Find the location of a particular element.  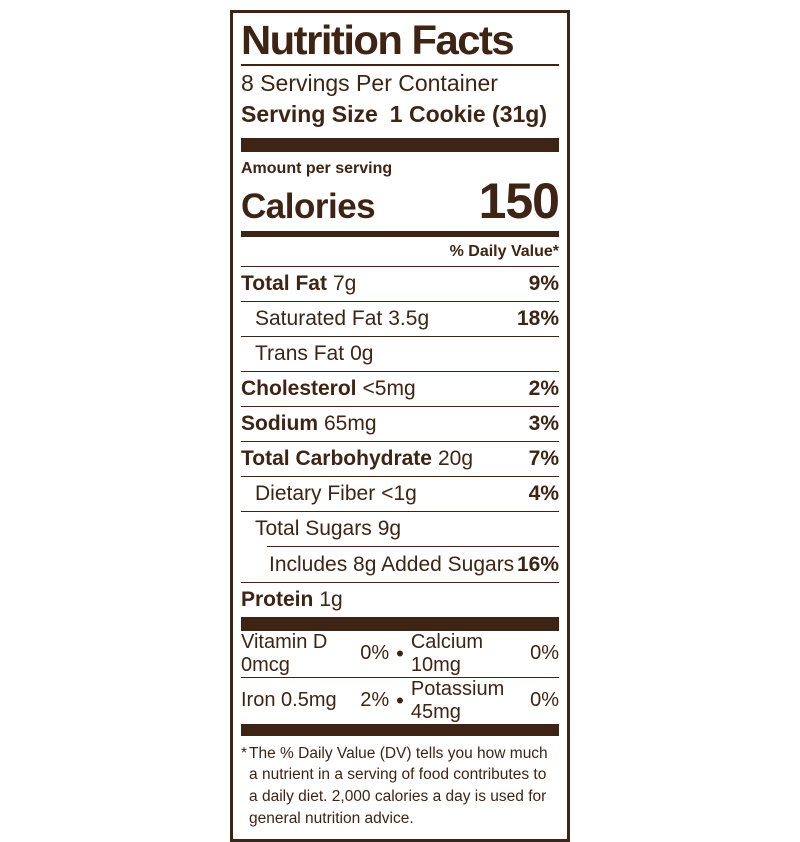

micronutrient-name: Potassium 45mg is located at coordinates (457, 700).